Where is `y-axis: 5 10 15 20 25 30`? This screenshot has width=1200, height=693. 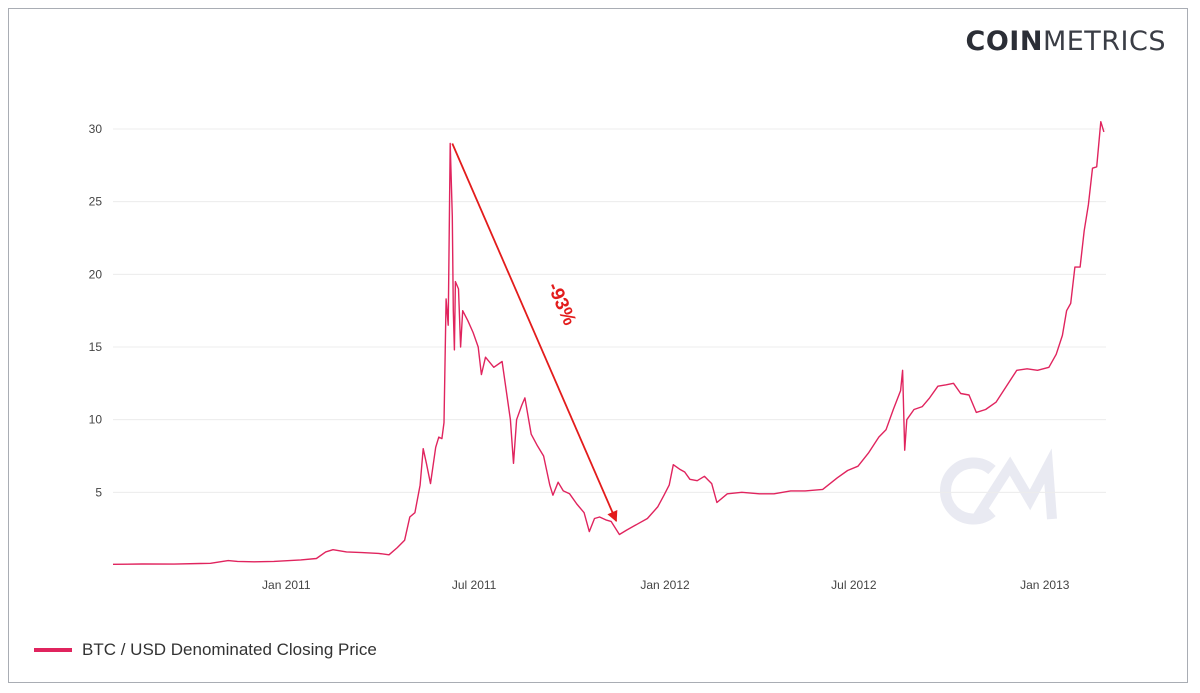 y-axis: 5 10 15 20 25 30 is located at coordinates (96, 310).